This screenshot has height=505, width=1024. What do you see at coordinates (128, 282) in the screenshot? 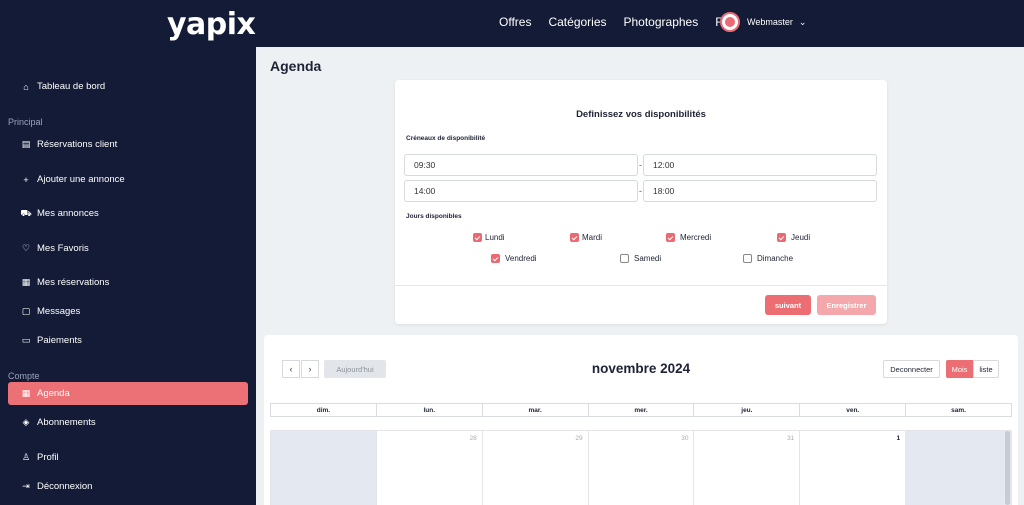
I see `sidebar-item-my-reservations: ▦ Mes réservations` at bounding box center [128, 282].